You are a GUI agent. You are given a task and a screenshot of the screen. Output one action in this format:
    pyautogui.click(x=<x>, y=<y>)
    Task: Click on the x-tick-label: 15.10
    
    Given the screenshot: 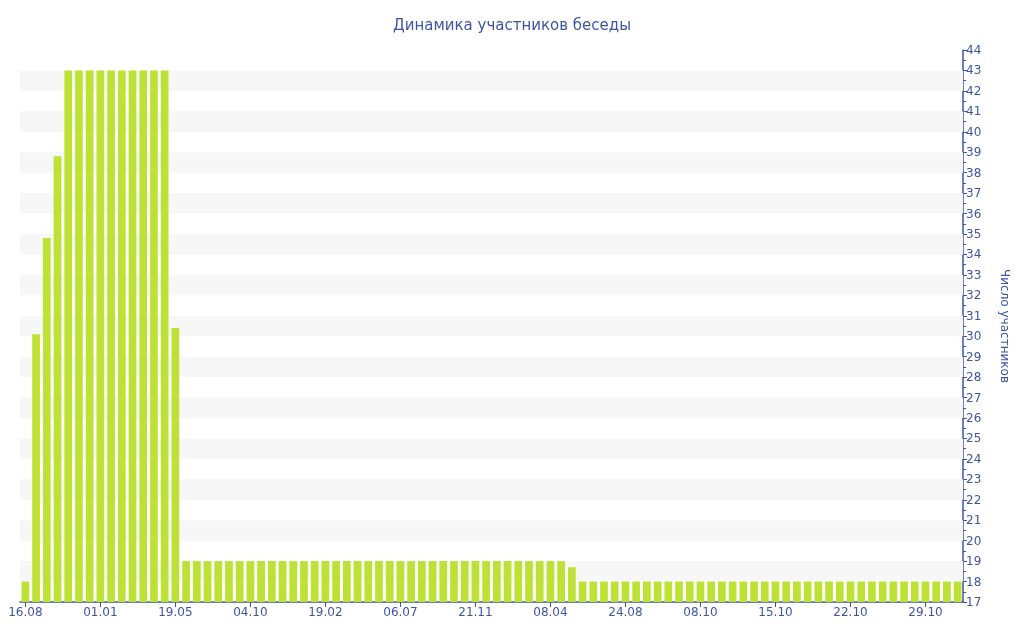 What is the action you would take?
    pyautogui.click(x=775, y=612)
    